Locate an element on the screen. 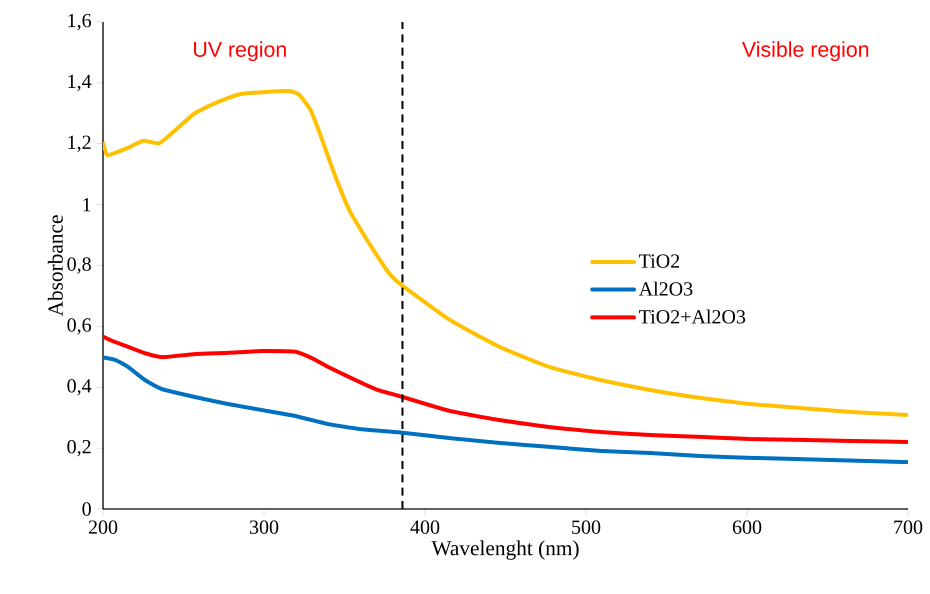 This screenshot has width=930, height=594. x-tick-label: 200 is located at coordinates (103, 527).